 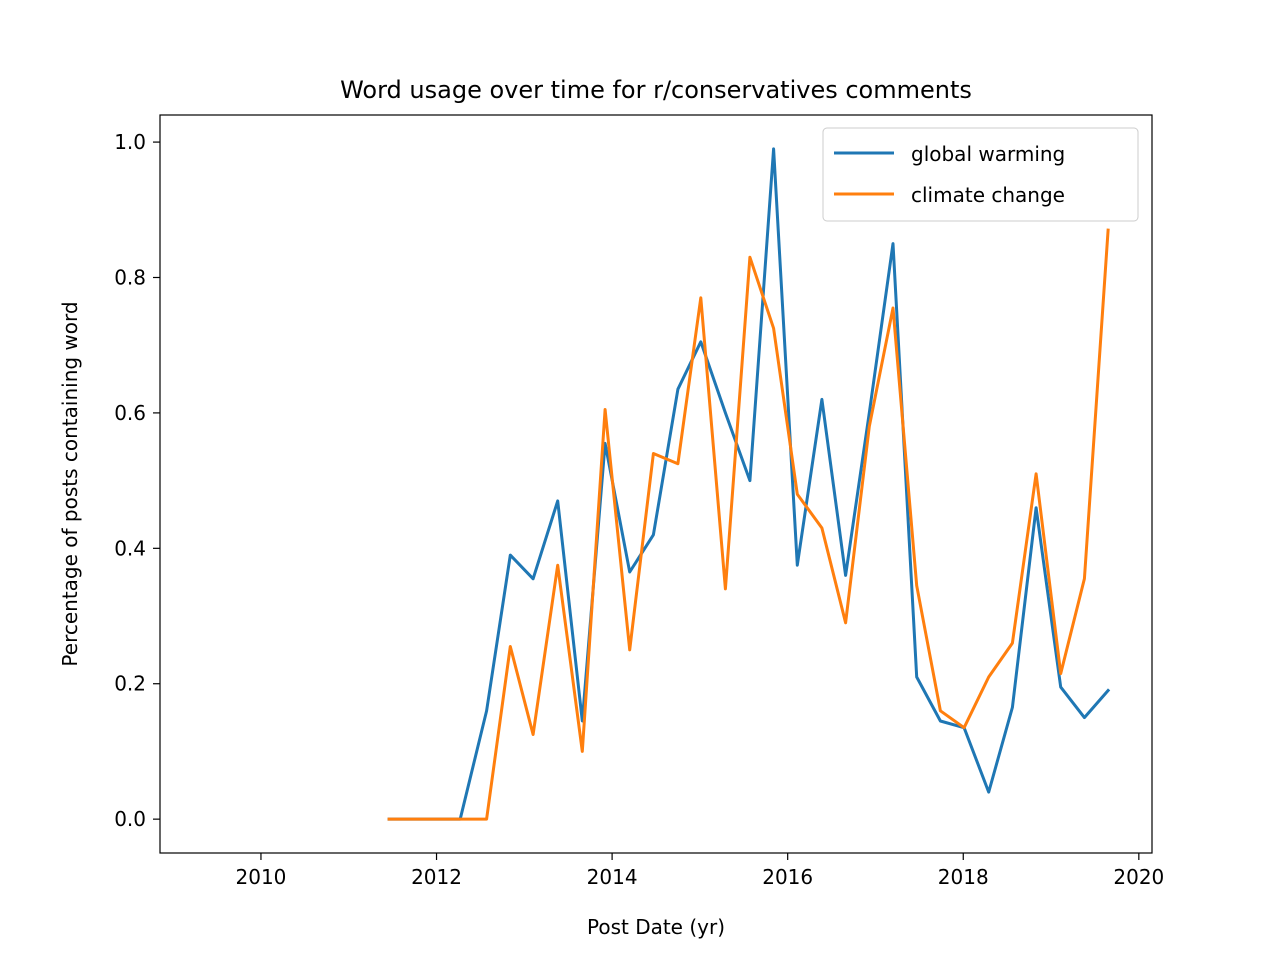 What do you see at coordinates (130, 413) in the screenshot?
I see `y-tick-label: 0.6` at bounding box center [130, 413].